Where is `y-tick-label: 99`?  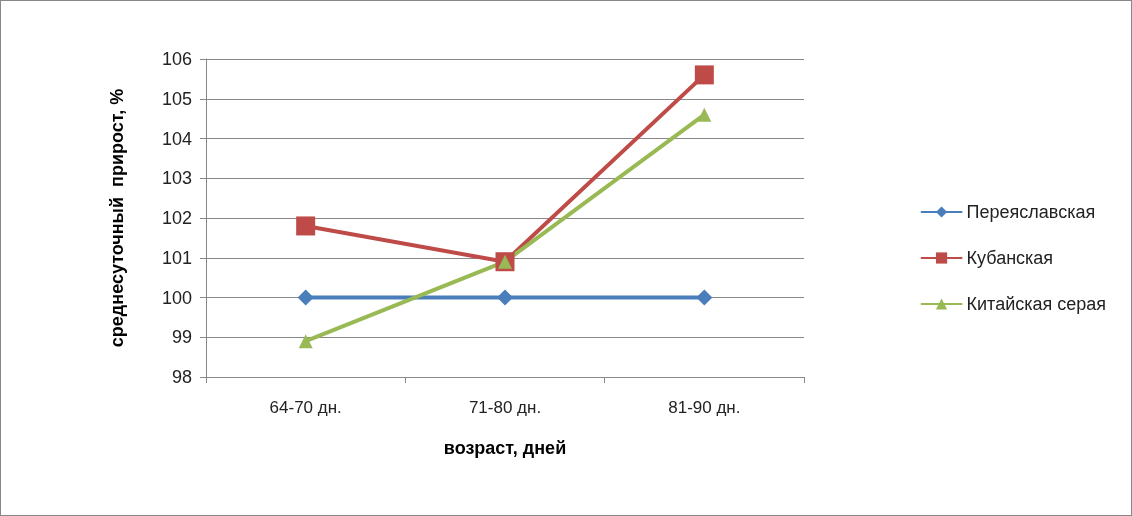 y-tick-label: 99 is located at coordinates (181, 337).